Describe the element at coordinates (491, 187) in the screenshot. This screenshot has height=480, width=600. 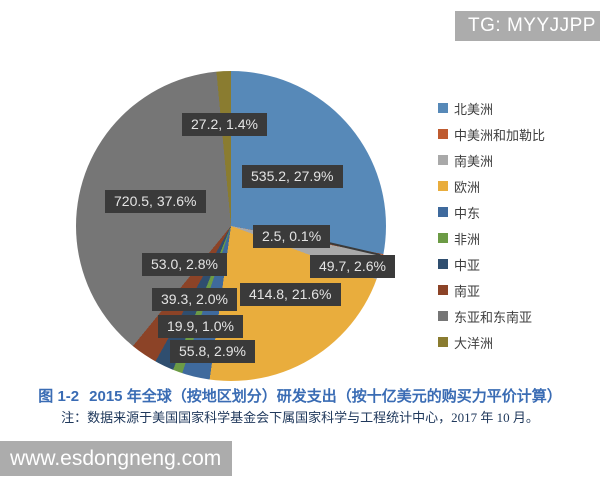
I see `legend-item: 欧洲` at that location.